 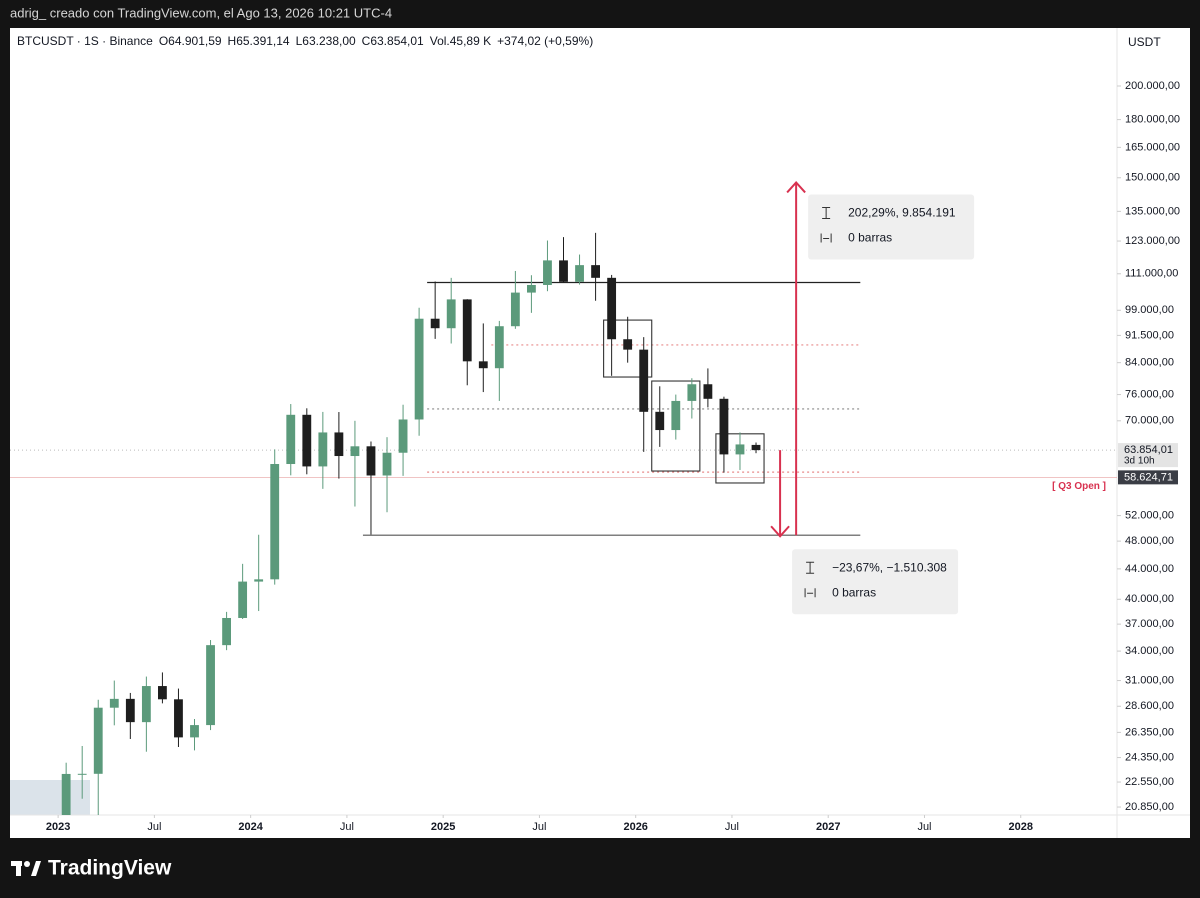 I want to click on session-open-label: 58.624,71, so click(x=1148, y=477).